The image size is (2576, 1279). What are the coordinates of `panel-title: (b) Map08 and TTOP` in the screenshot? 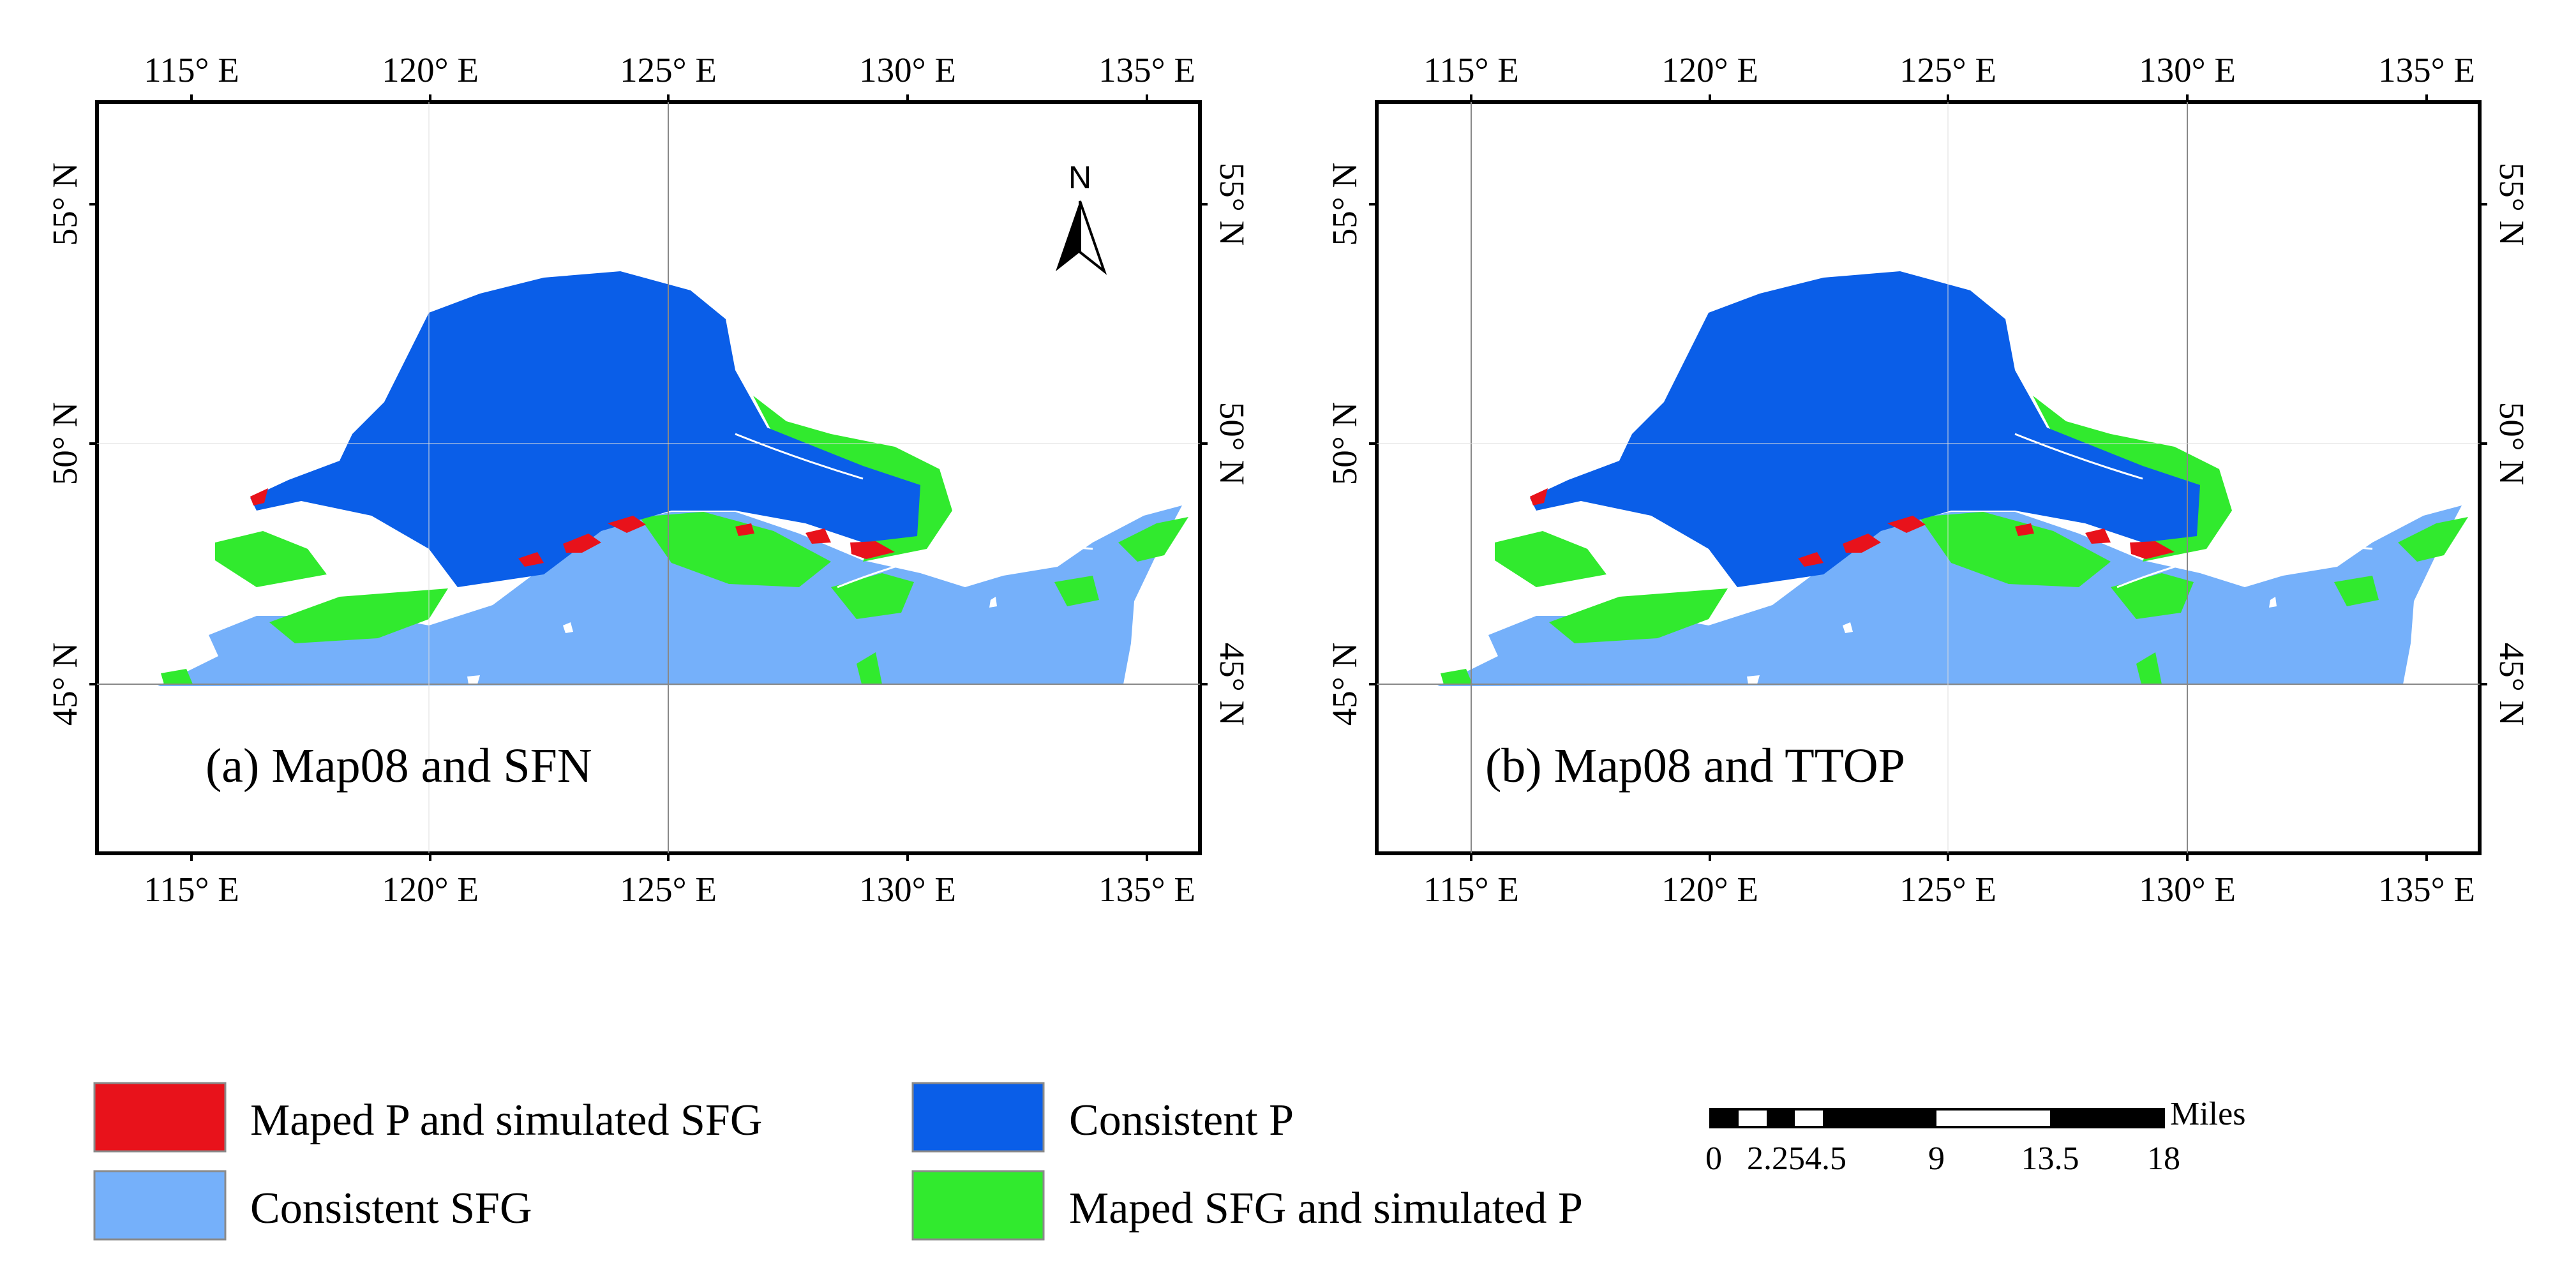 It's located at (1695, 766).